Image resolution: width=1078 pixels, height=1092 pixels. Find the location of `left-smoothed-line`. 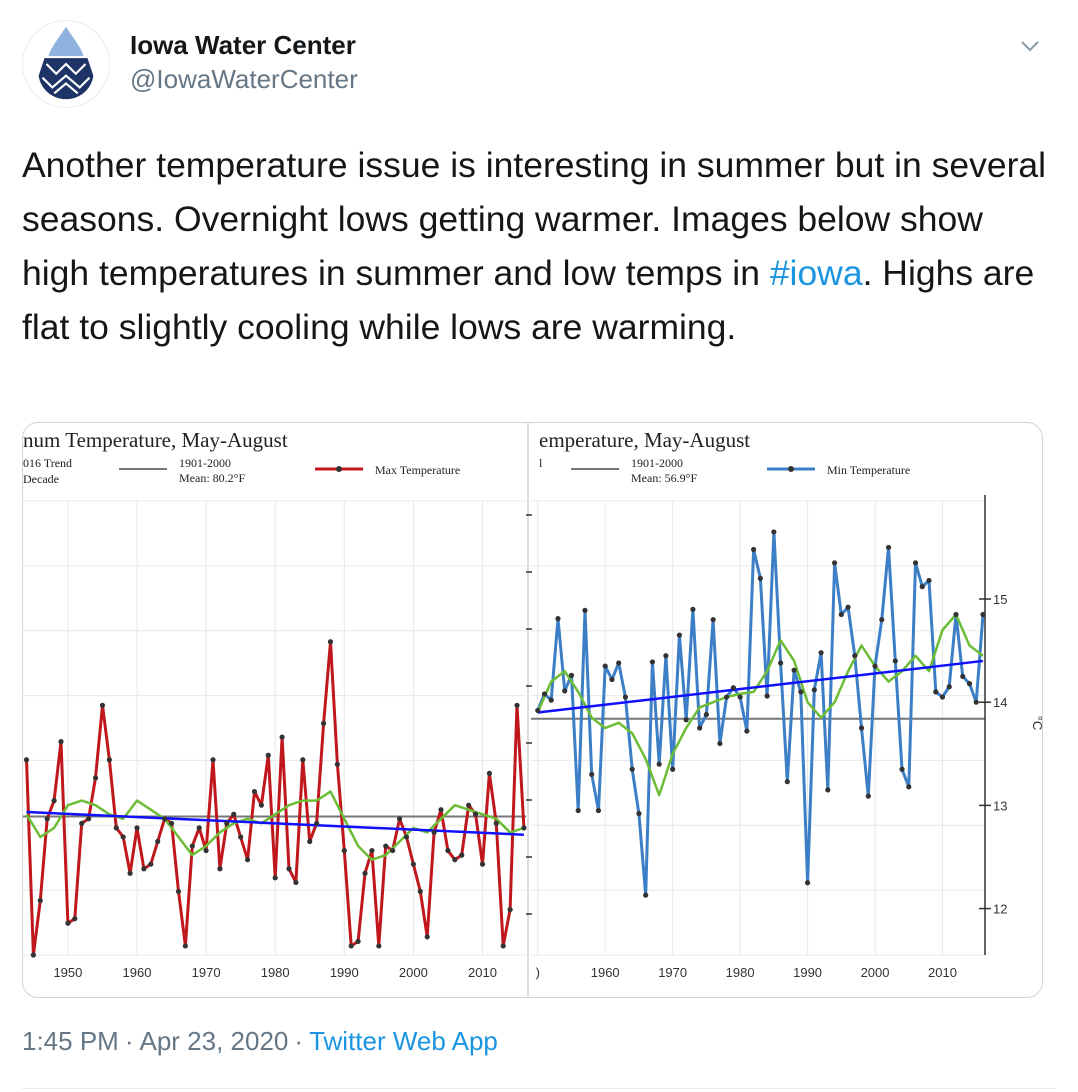

left-smoothed-line is located at coordinates (275, 825).